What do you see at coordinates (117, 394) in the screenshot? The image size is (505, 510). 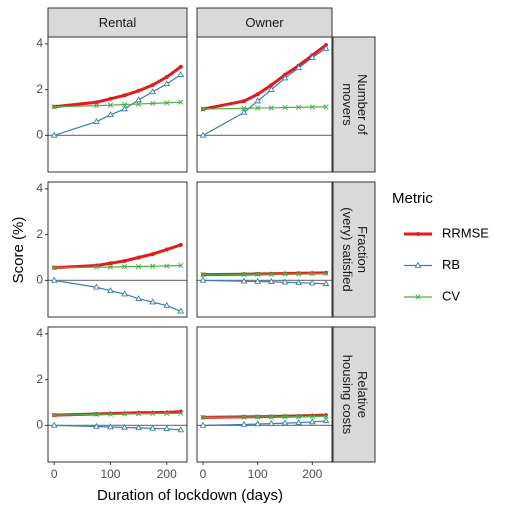 I see `panel-background` at bounding box center [117, 394].